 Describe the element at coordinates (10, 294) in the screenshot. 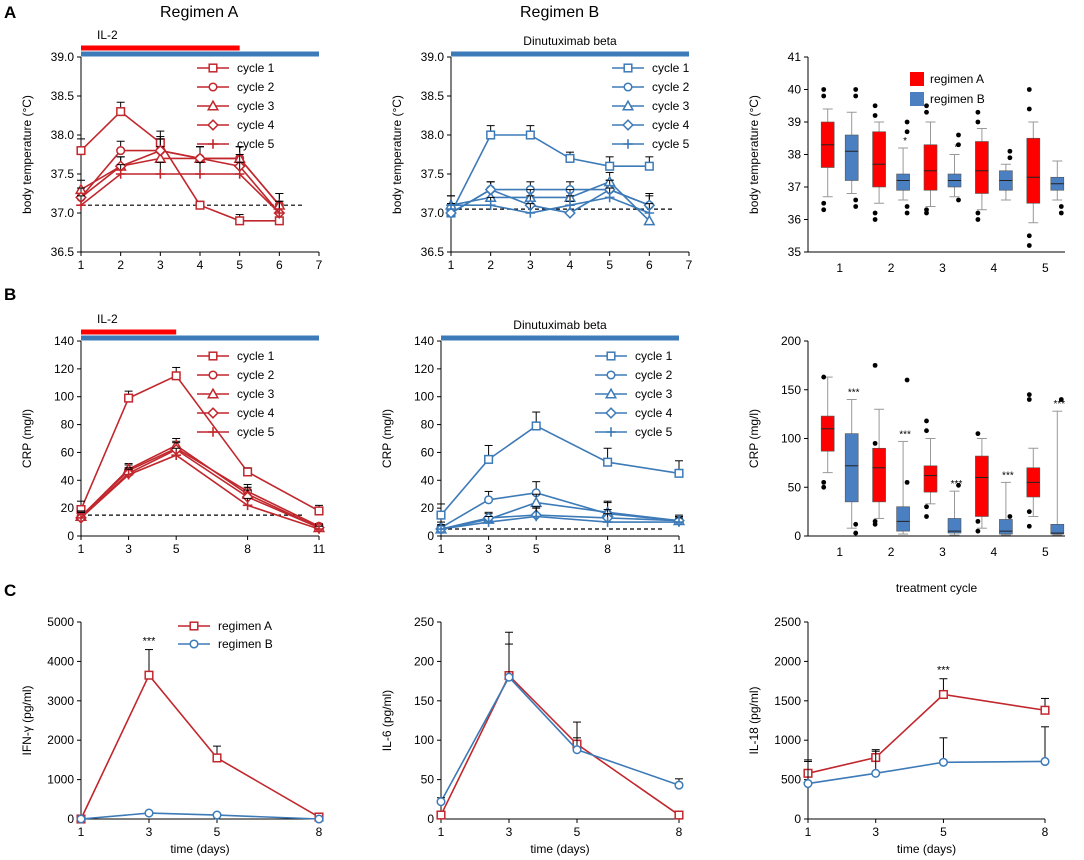

I see `panel-label-b: B` at that location.